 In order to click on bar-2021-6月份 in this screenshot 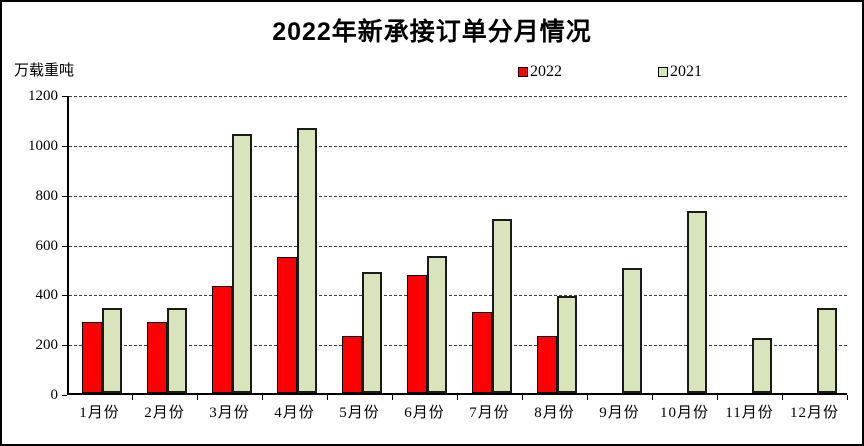, I will do `click(436, 324)`.